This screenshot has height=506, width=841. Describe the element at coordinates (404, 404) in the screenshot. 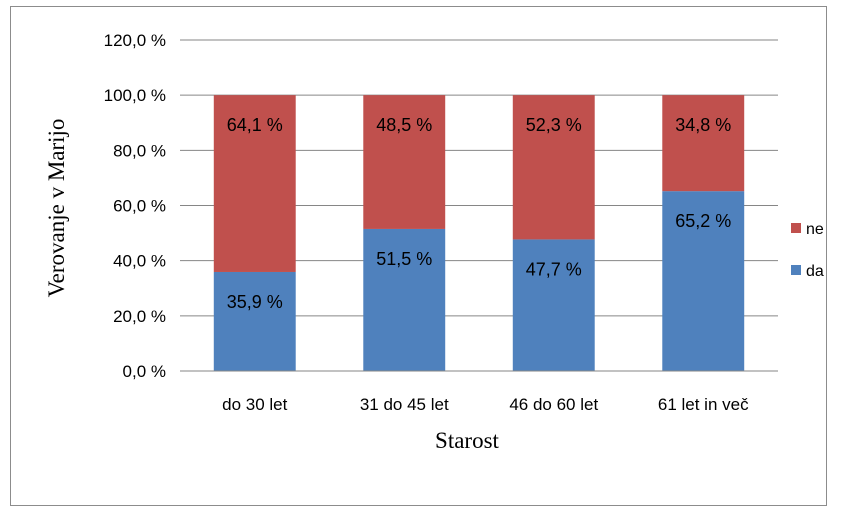

I see `x-tick-label: 31 do 45 let` at that location.